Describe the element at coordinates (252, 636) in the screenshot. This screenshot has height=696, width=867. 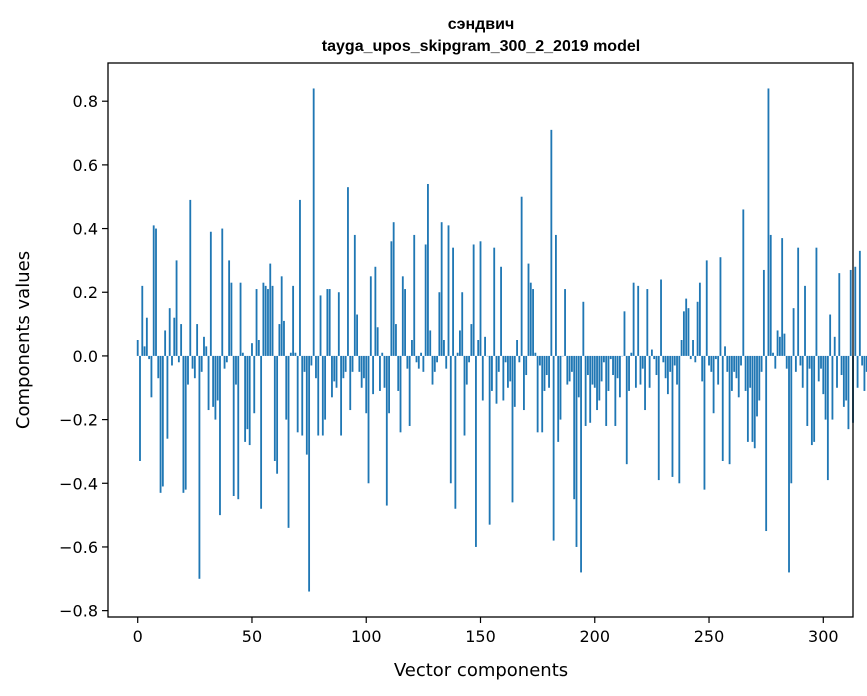
I see `x-tick-label: 50` at that location.